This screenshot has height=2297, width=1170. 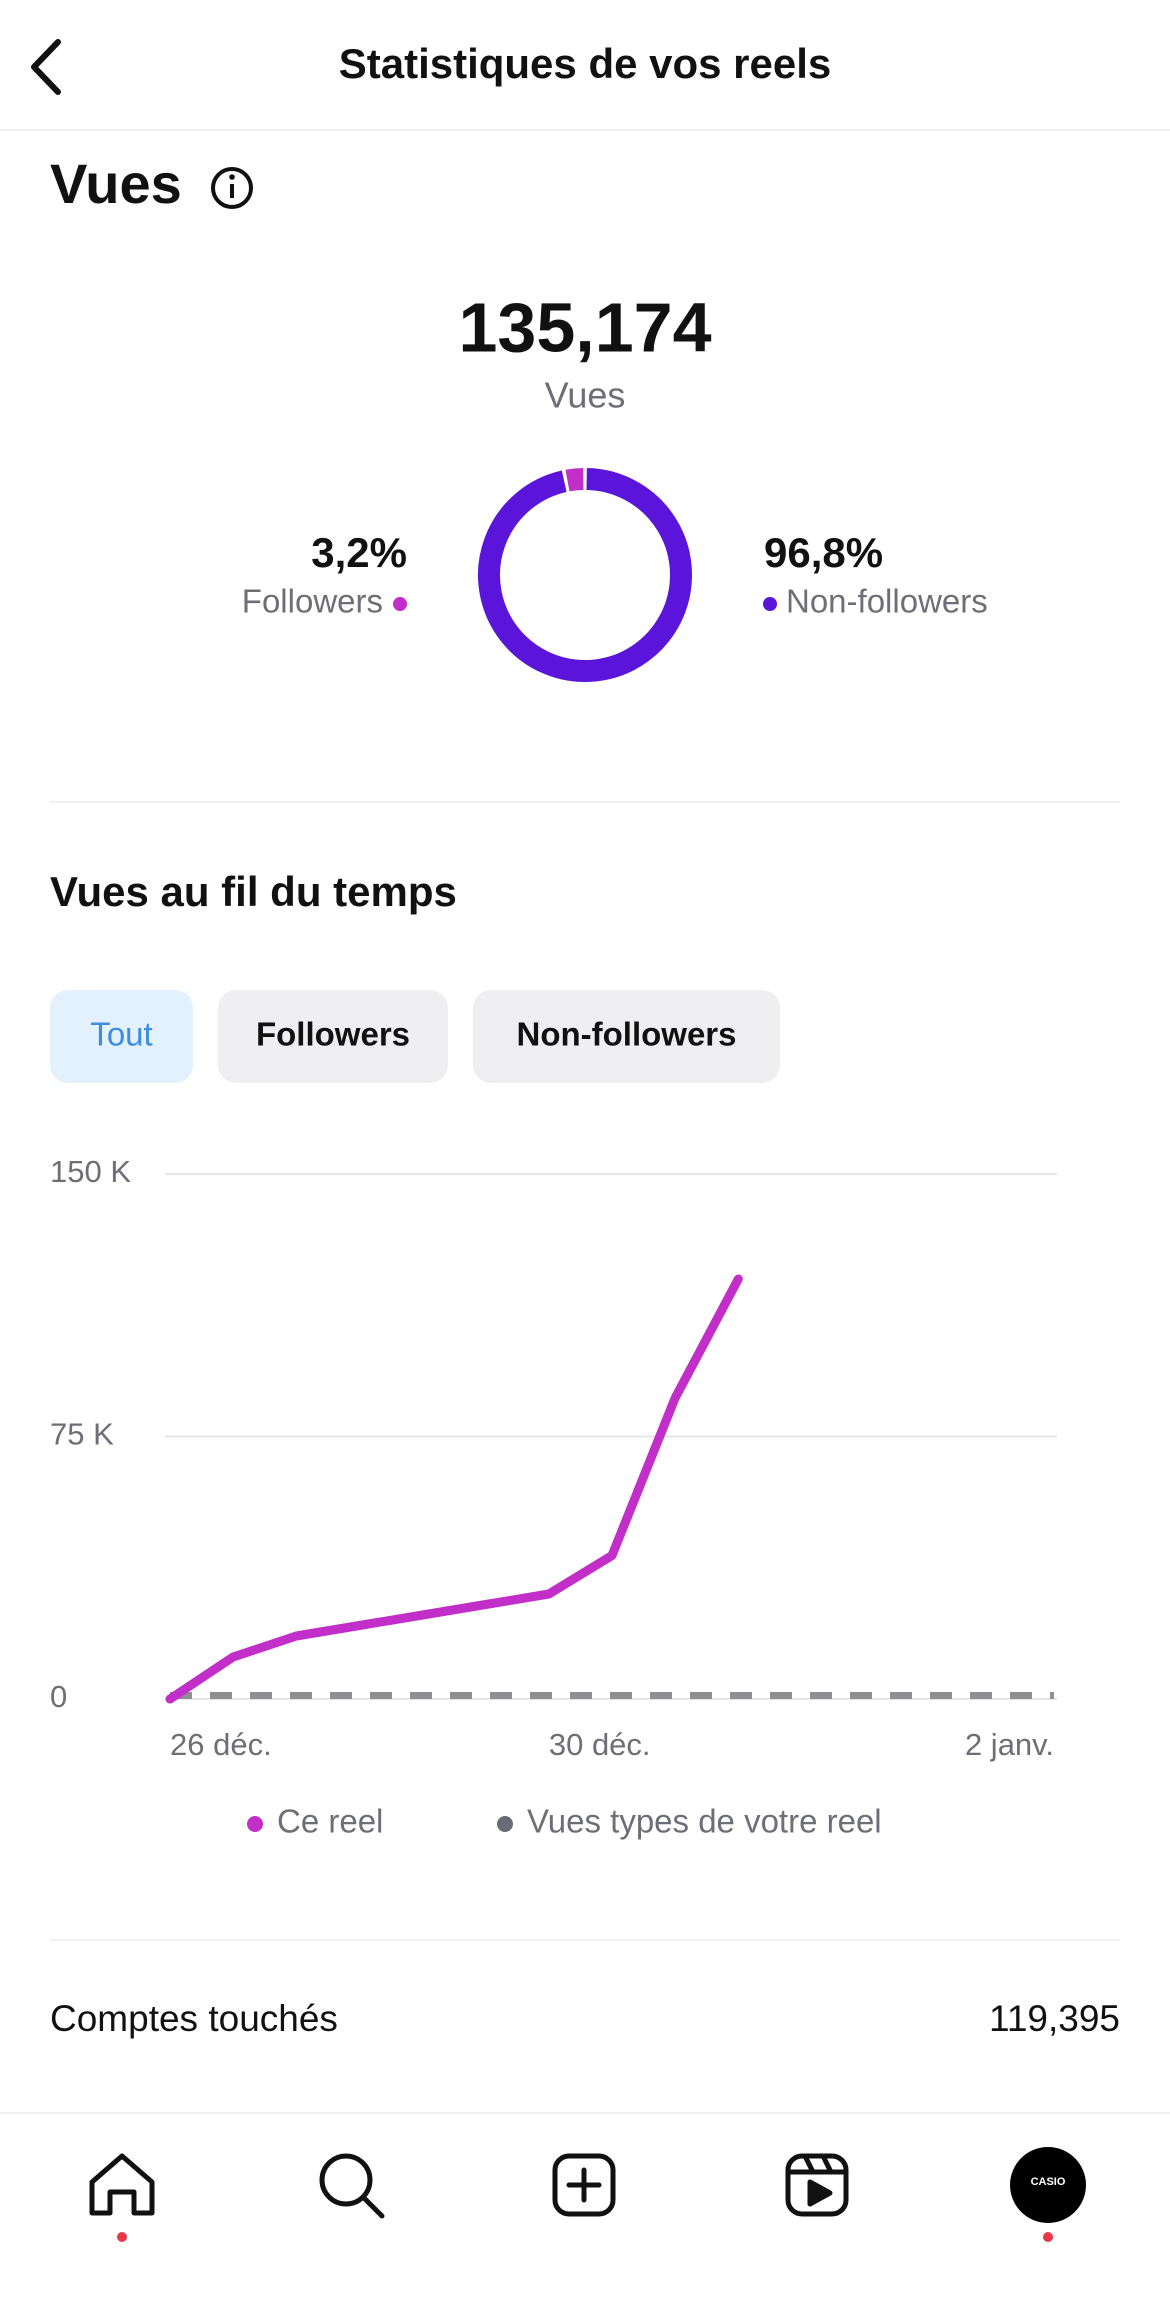 What do you see at coordinates (194, 2018) in the screenshot?
I see `metric-label: Comptes touchés` at bounding box center [194, 2018].